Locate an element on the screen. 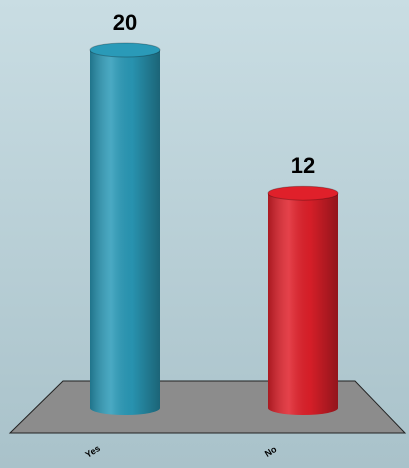 This screenshot has width=409, height=468. value-label: 12 is located at coordinates (303, 165).